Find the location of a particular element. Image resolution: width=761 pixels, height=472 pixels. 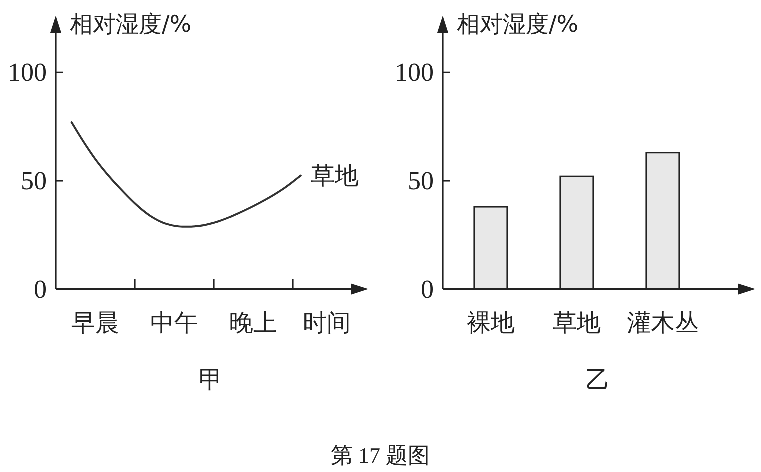

x-tick-label: 灌木丛 is located at coordinates (663, 323).